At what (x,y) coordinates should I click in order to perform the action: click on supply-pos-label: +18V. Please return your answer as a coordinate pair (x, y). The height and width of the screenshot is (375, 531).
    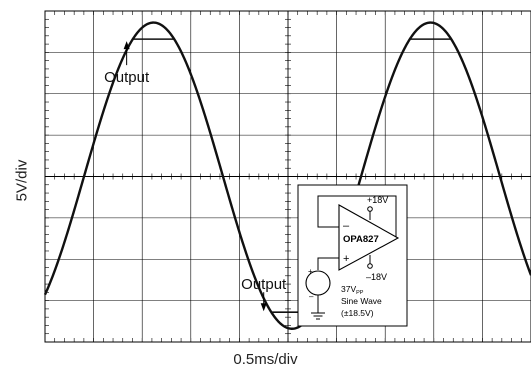
    Looking at the image, I should click on (377, 200).